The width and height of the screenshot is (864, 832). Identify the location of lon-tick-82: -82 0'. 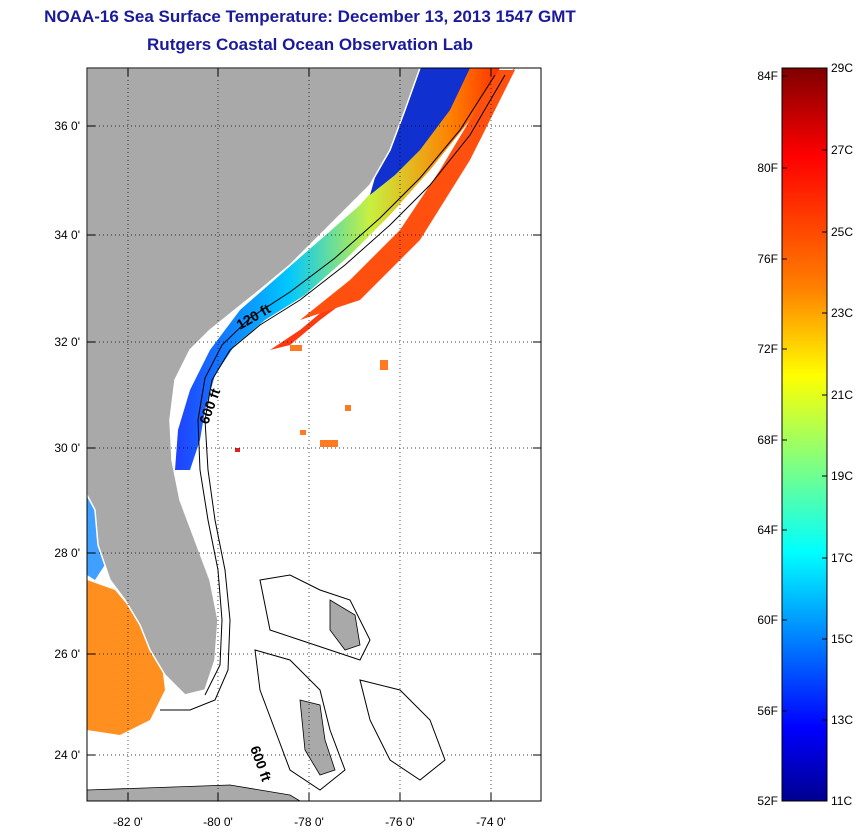
(128, 822).